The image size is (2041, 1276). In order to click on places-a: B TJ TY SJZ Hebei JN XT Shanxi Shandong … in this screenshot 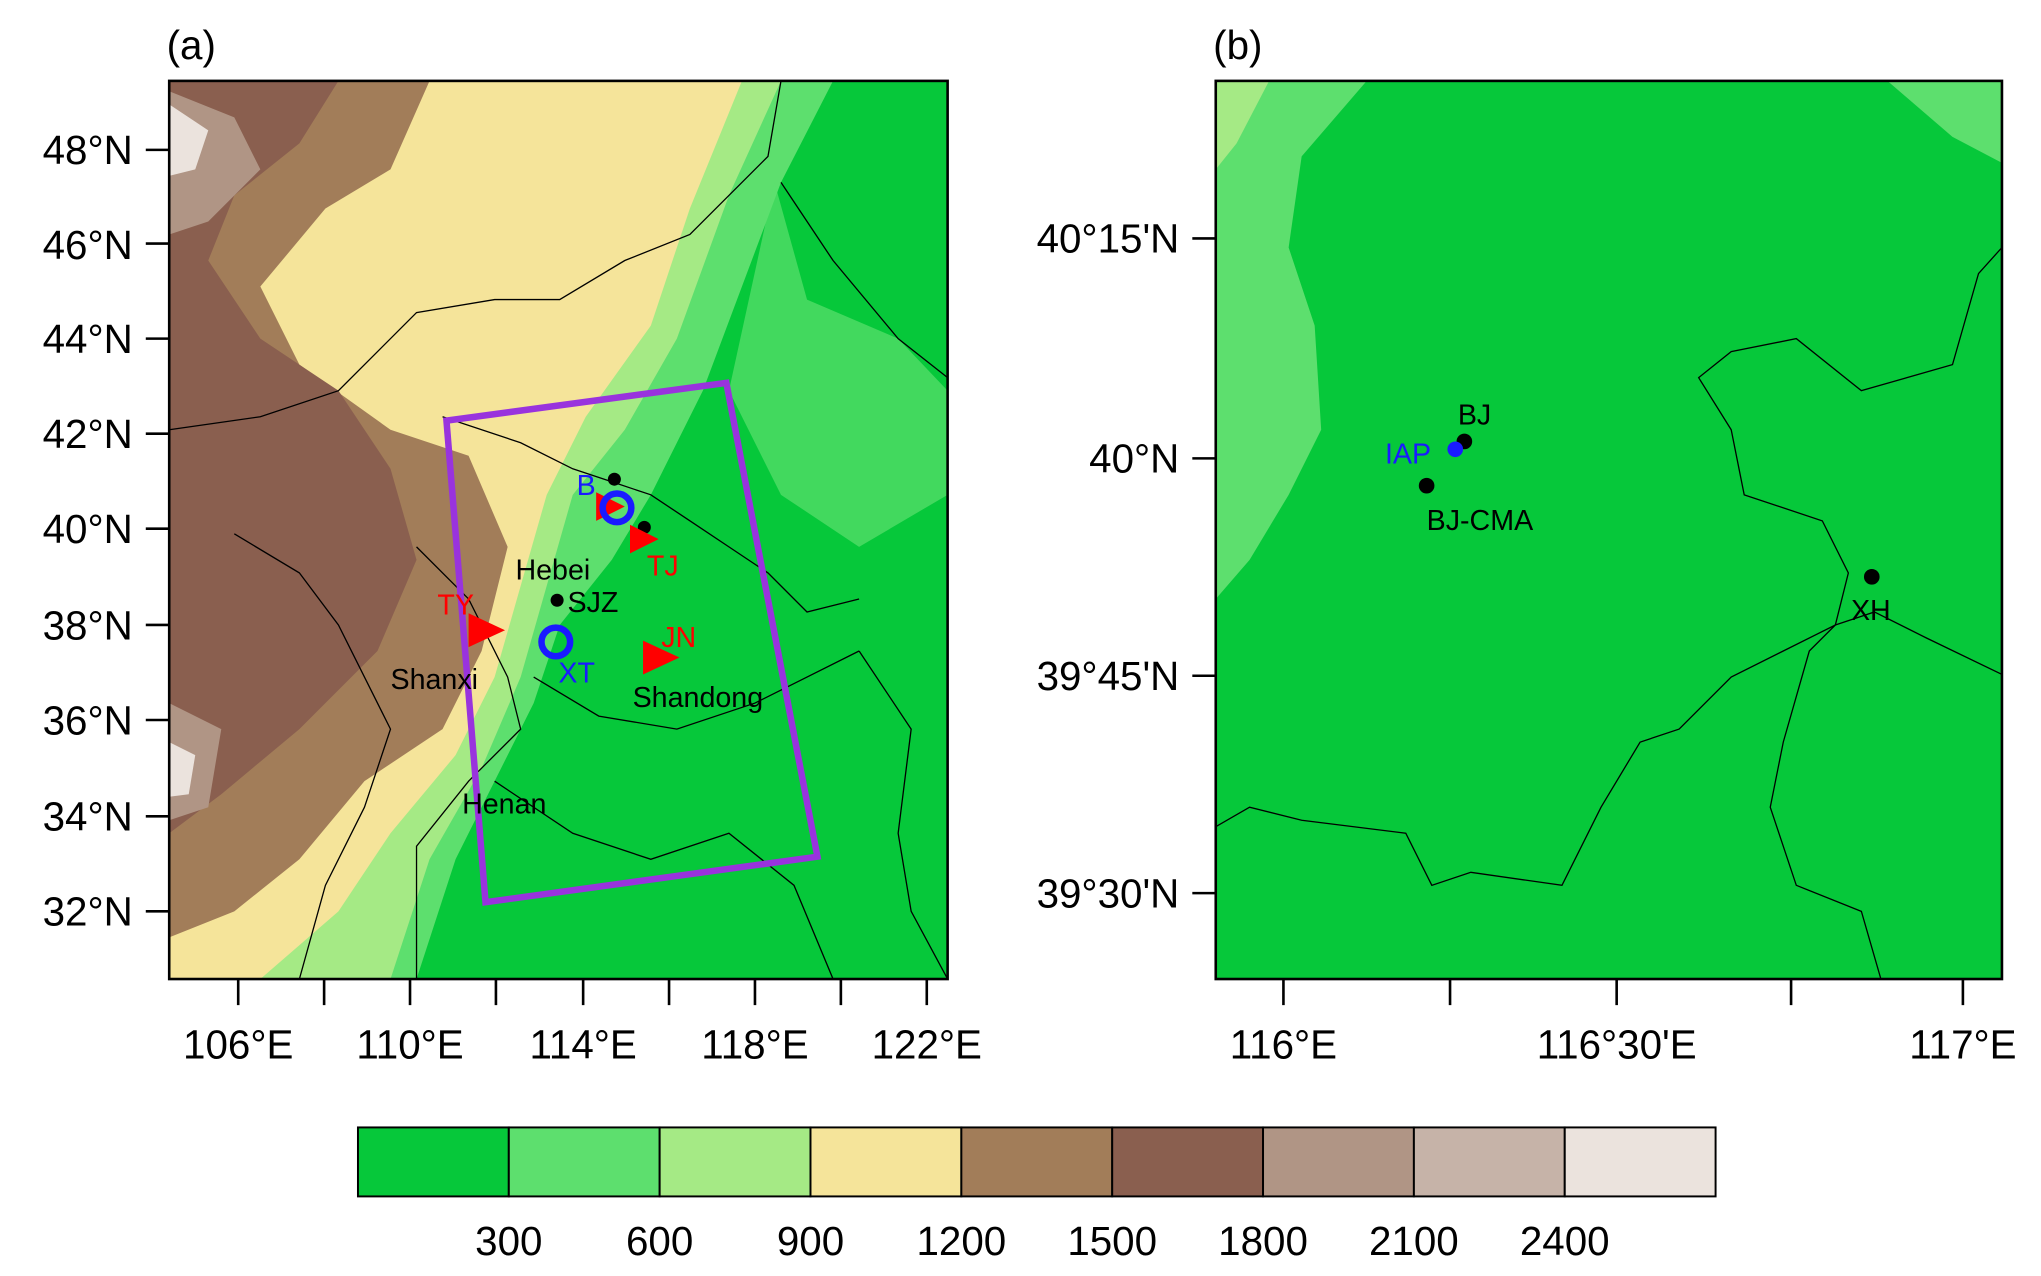, I will do `click(576, 645)`.